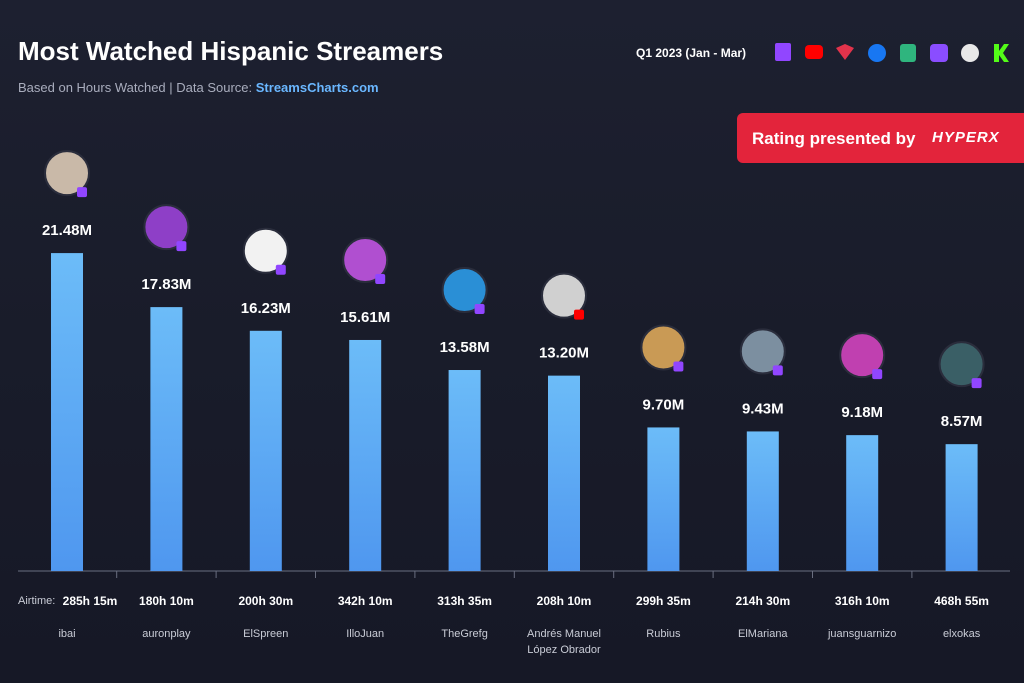  I want to click on value-label: 9.43M, so click(763, 408).